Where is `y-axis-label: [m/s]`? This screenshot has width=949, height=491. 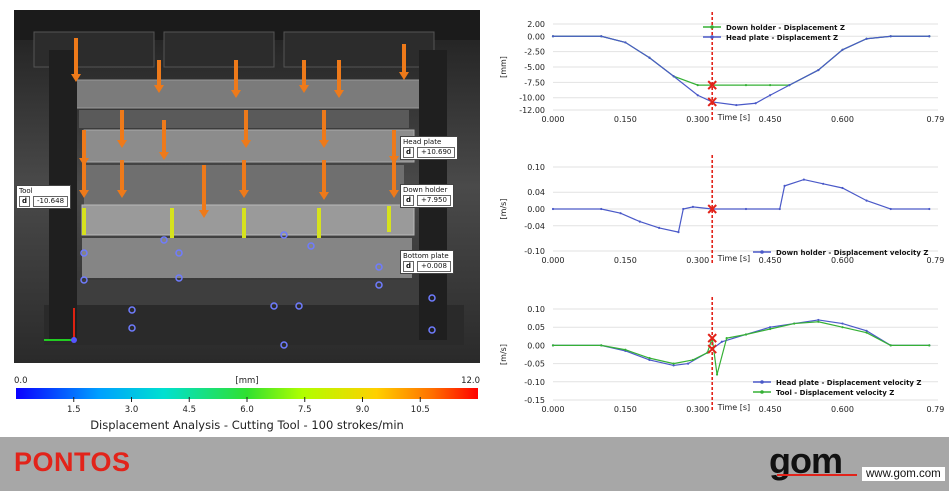
y-axis-label: [m/s] is located at coordinates (503, 354).